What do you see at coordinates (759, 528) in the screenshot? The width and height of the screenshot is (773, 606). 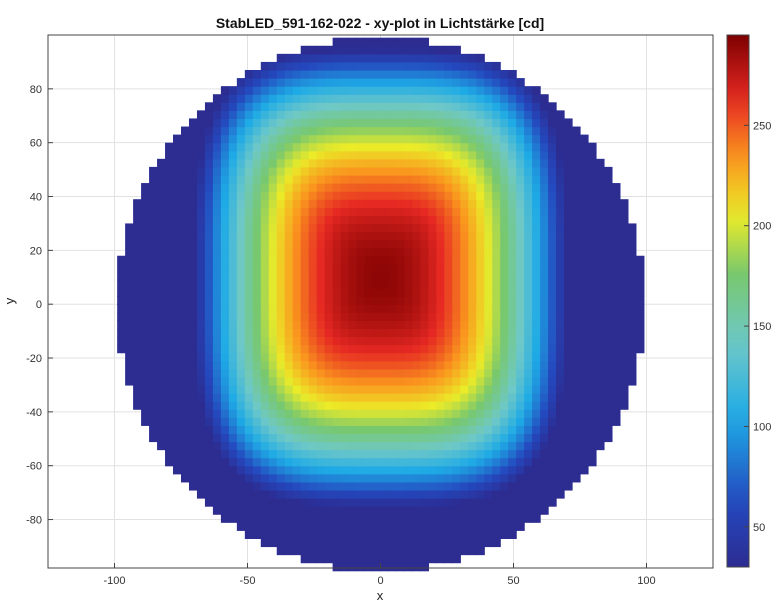 I see `colorbar-tick-label: 50` at bounding box center [759, 528].